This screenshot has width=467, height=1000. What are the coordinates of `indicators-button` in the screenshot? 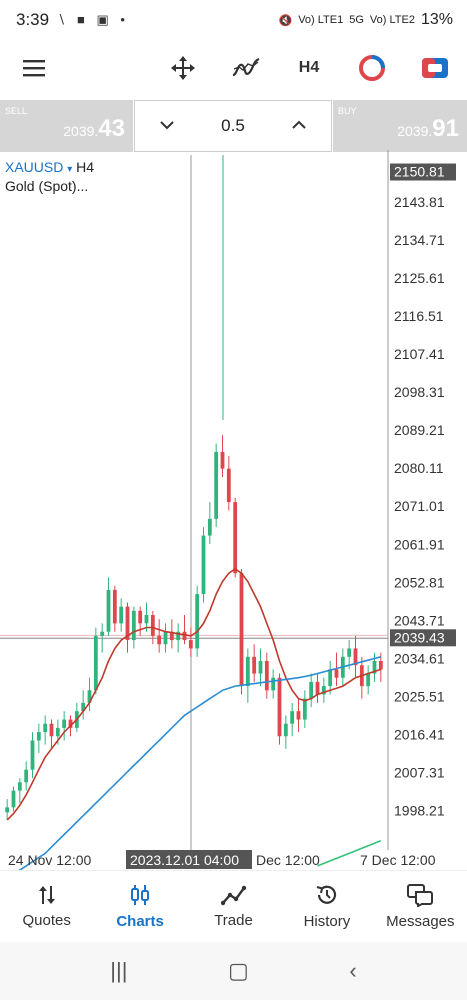 It's located at (246, 68).